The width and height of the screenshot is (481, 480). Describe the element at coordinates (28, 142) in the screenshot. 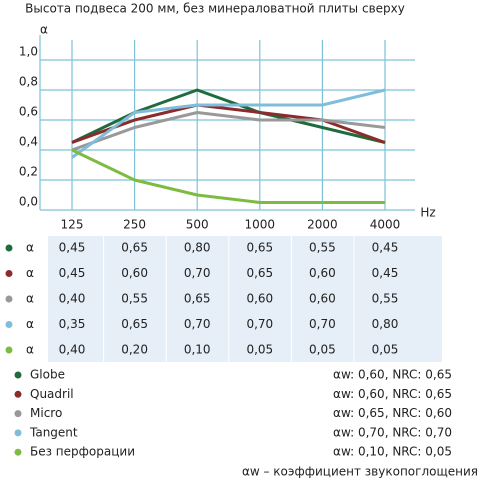

I see `y-tick-label: 0,4` at that location.